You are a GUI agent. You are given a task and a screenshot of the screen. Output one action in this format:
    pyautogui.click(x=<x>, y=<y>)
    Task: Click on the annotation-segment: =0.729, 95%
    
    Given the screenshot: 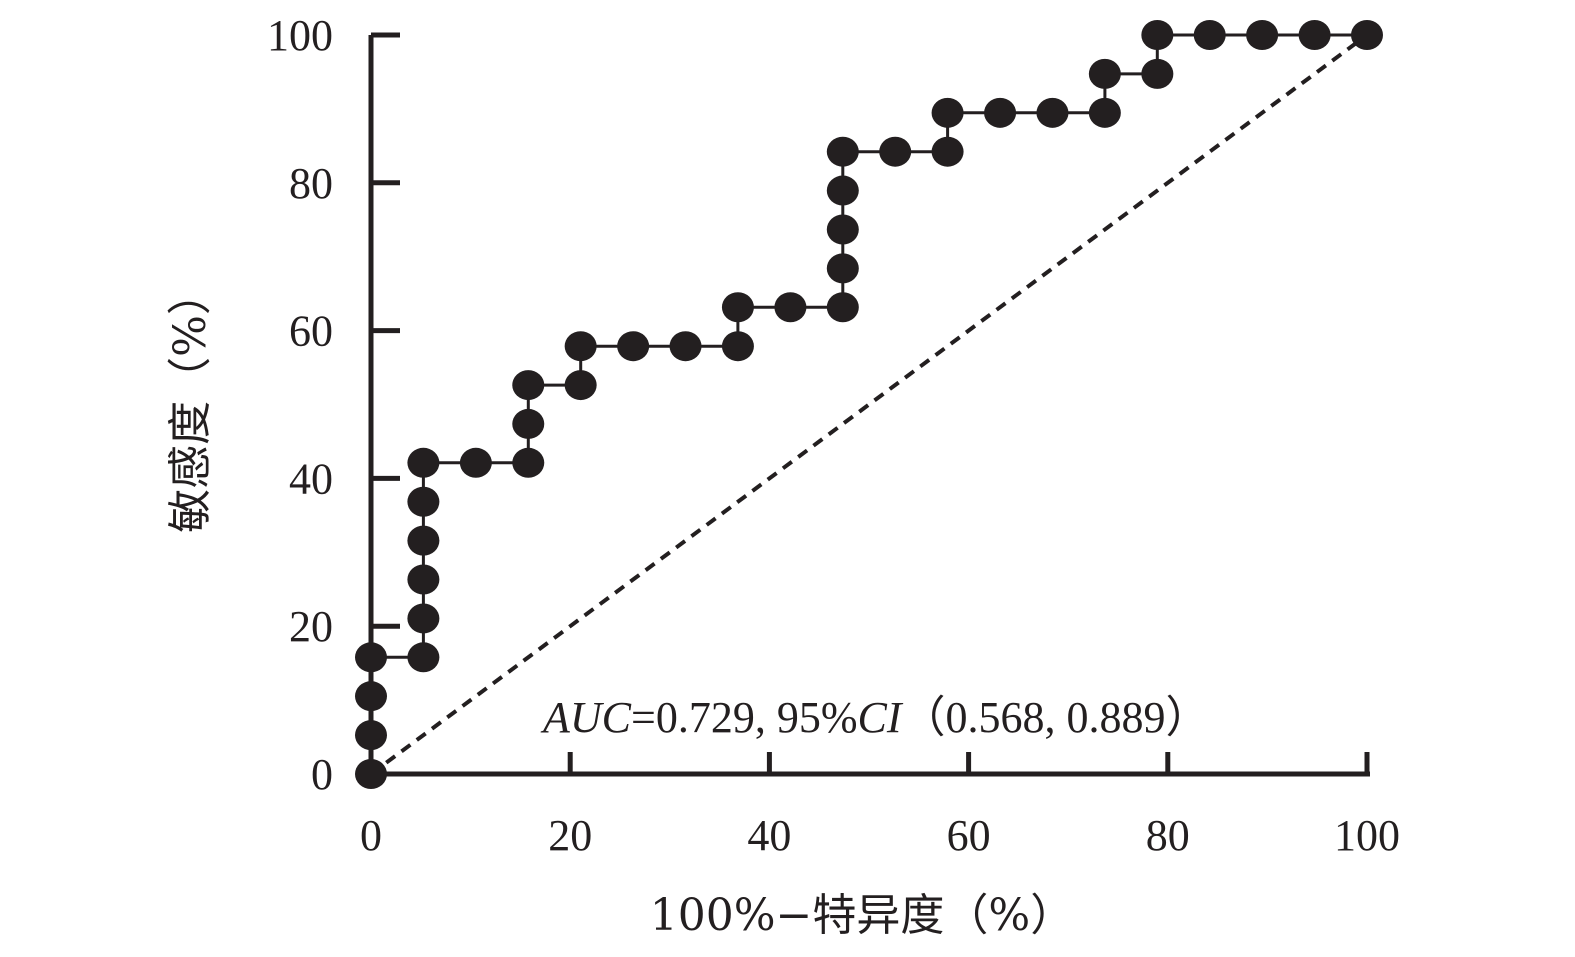 What is the action you would take?
    pyautogui.click(x=744, y=717)
    